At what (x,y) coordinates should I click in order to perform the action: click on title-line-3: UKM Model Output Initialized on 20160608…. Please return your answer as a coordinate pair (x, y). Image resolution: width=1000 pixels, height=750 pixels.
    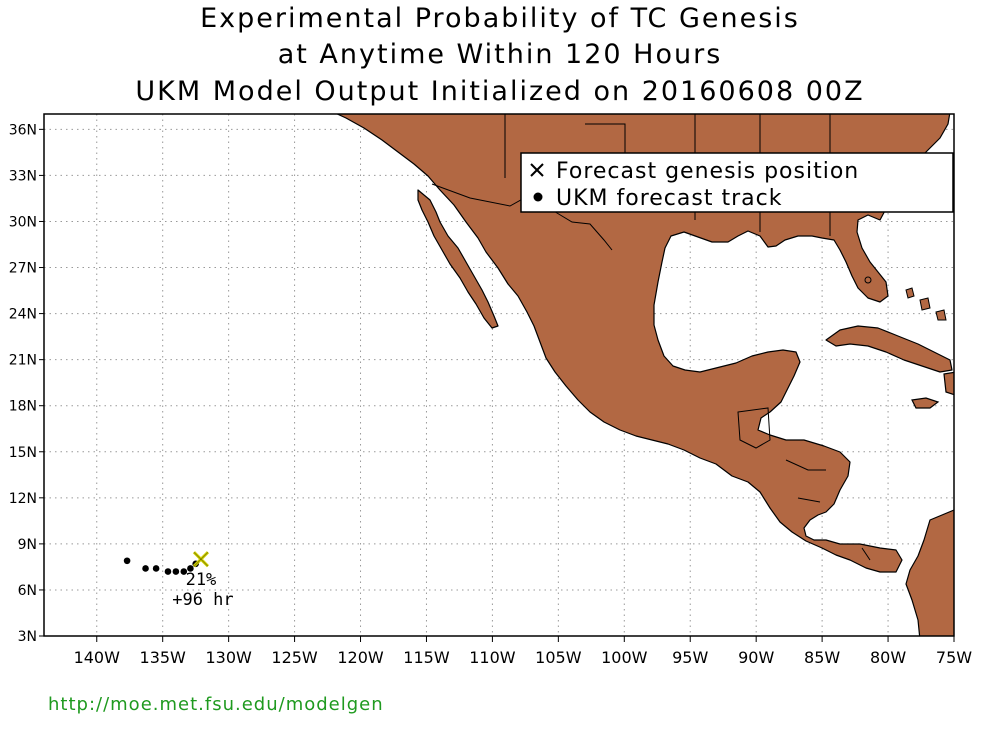
    Looking at the image, I should click on (500, 91).